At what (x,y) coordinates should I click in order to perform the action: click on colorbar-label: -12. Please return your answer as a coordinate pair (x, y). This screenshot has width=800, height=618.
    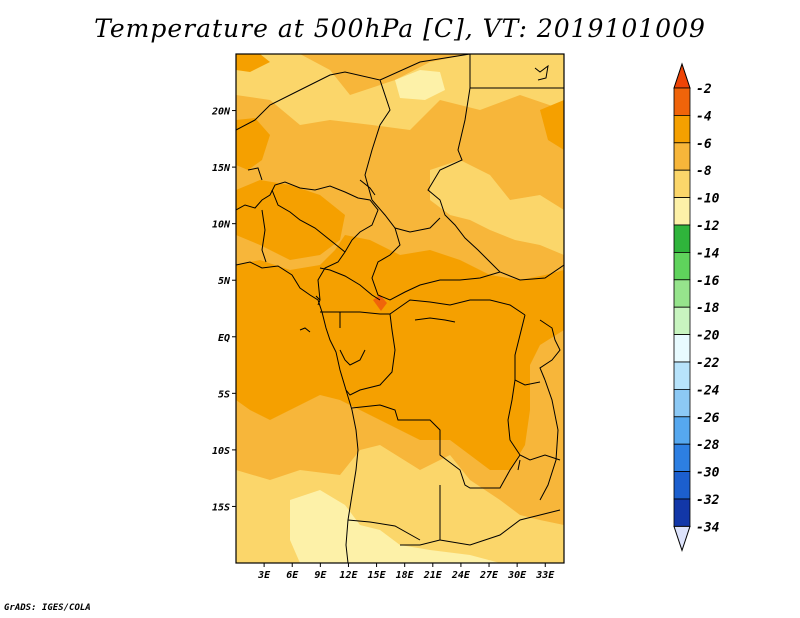
    Looking at the image, I should click on (708, 226).